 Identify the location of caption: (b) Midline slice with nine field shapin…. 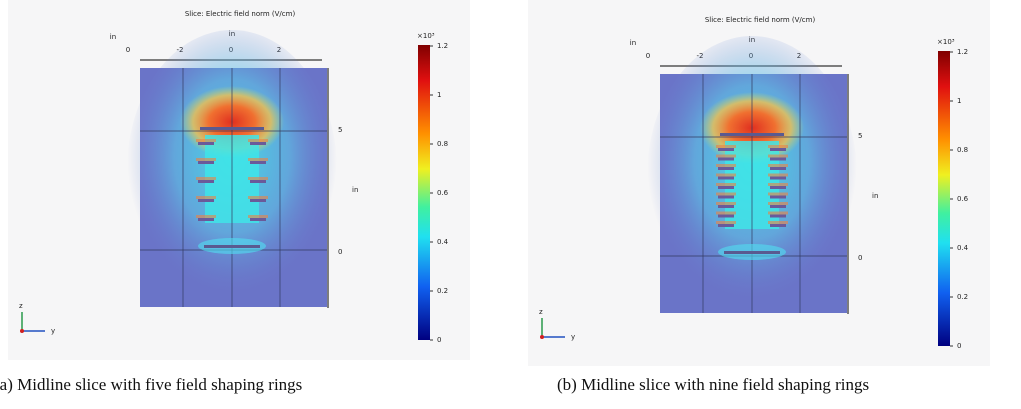
(713, 384).